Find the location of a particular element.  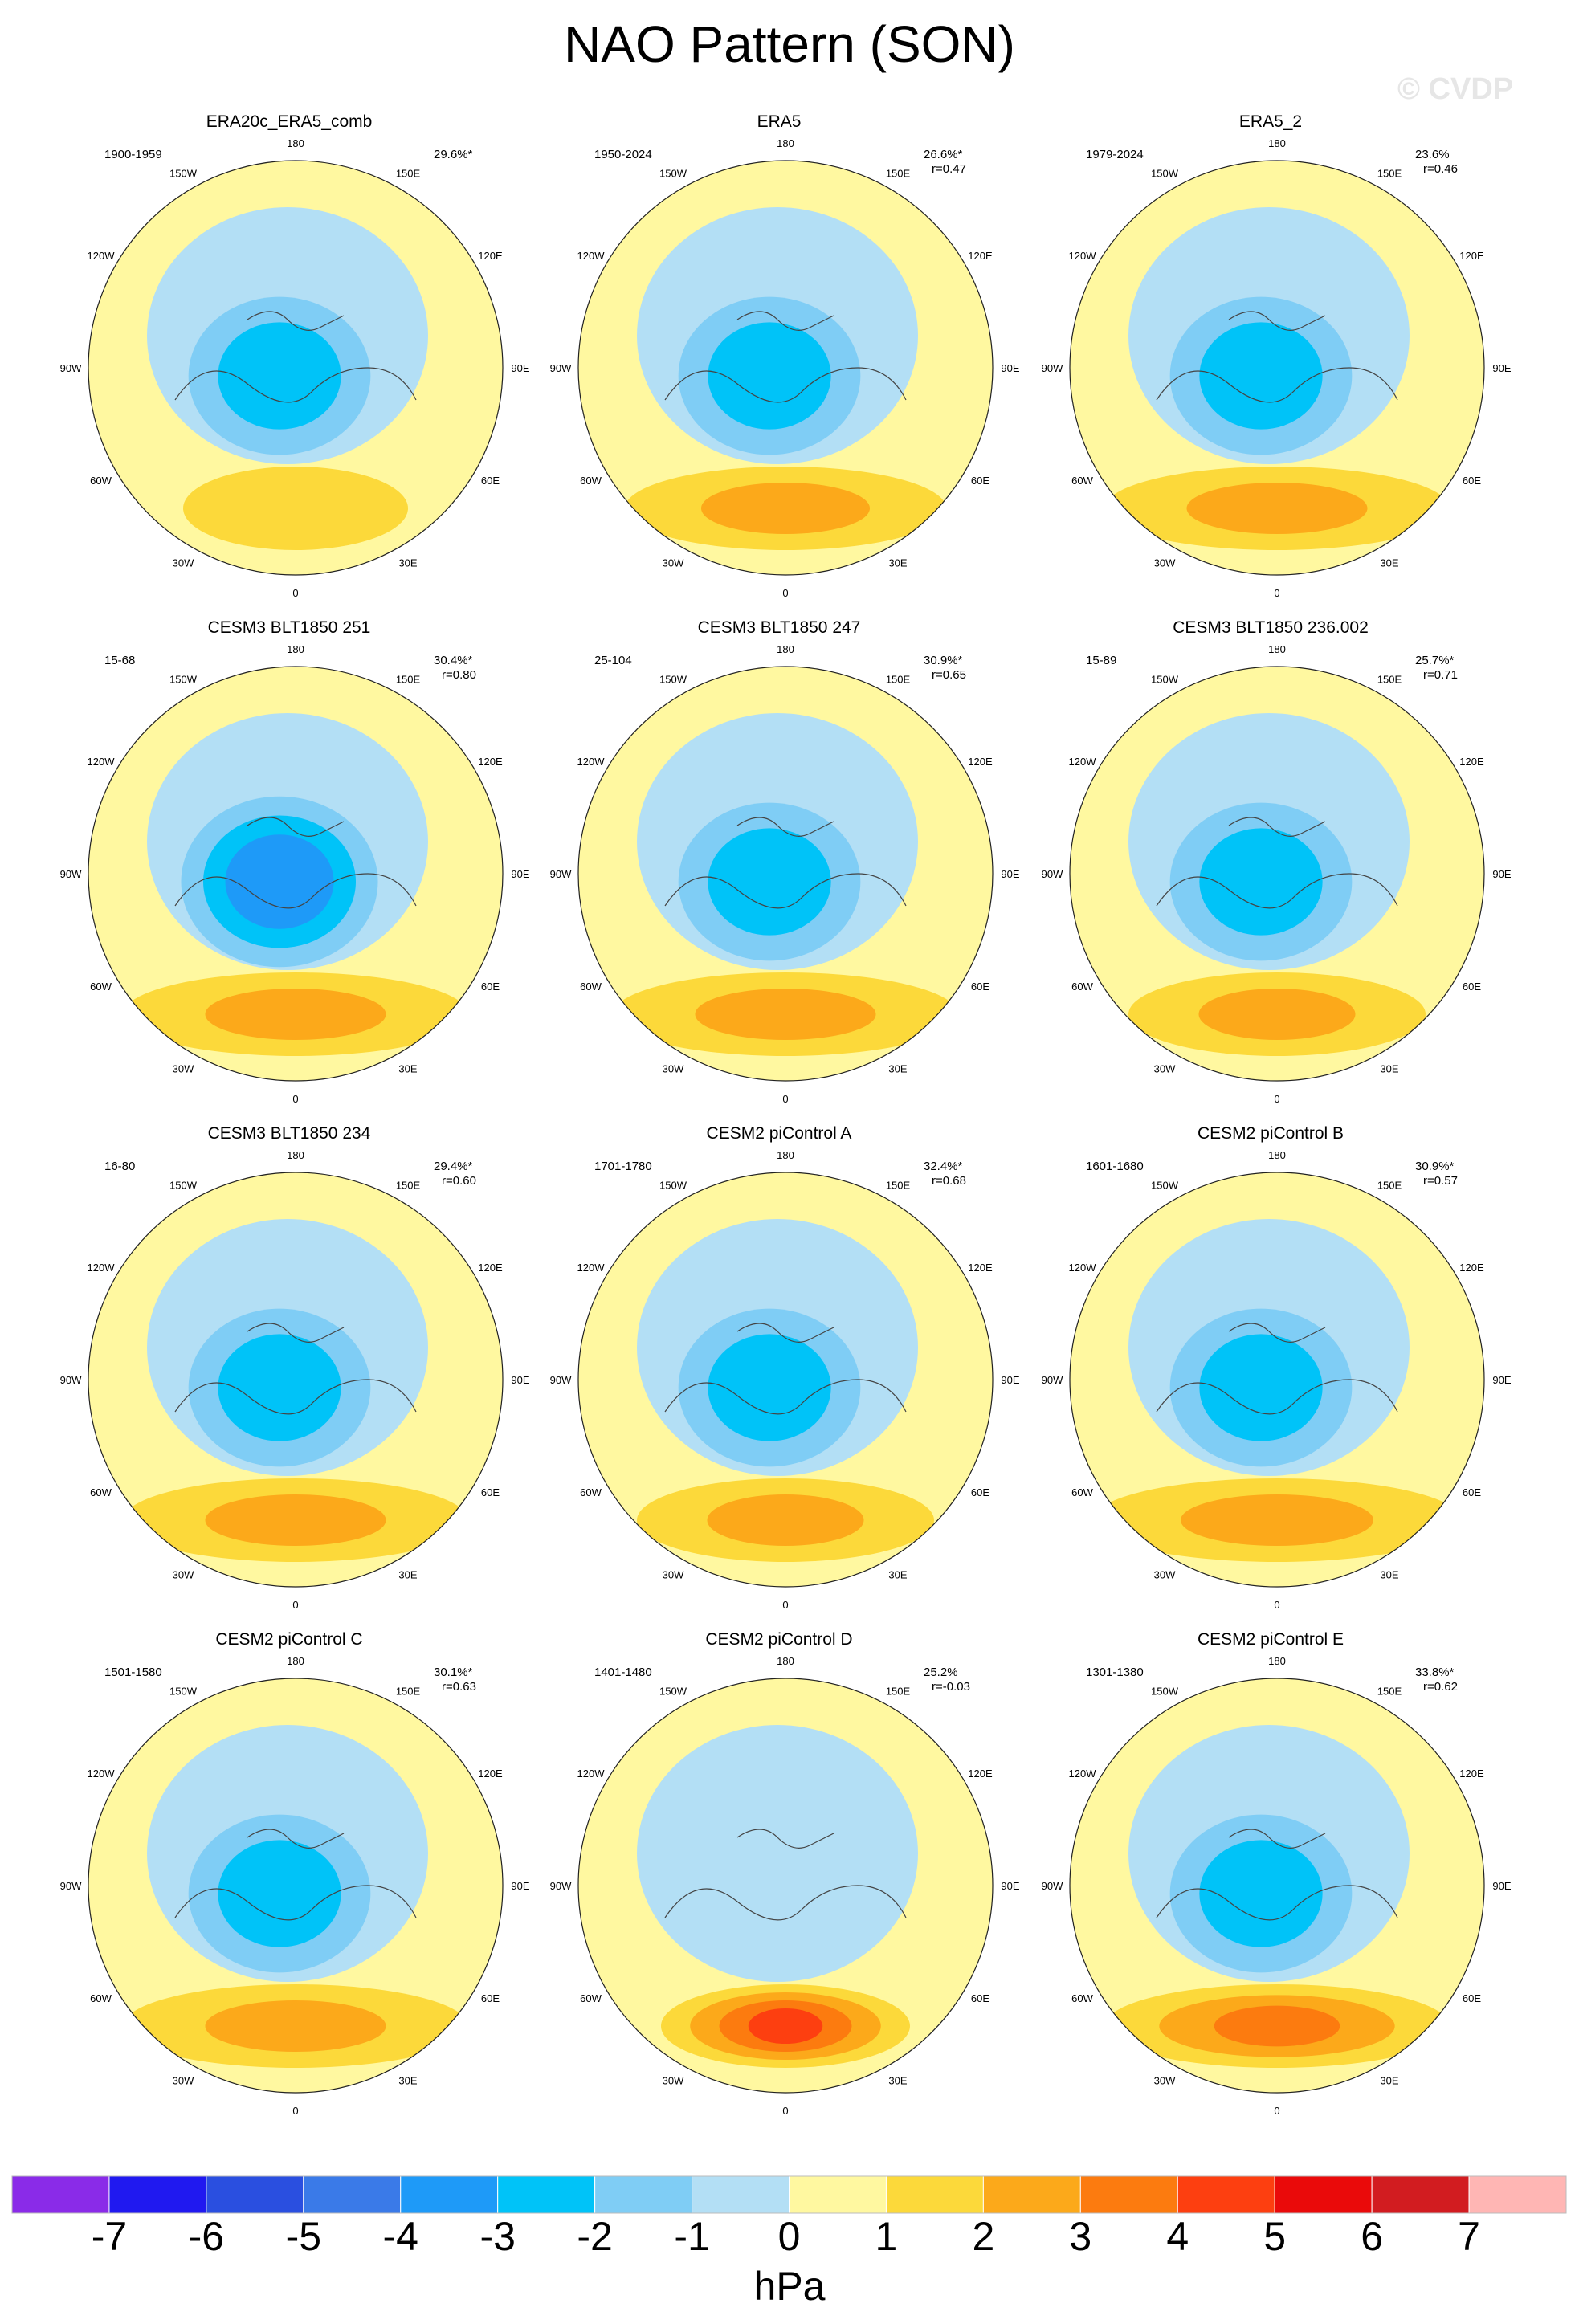

colorbar-tick-label: 3 is located at coordinates (1080, 2236).